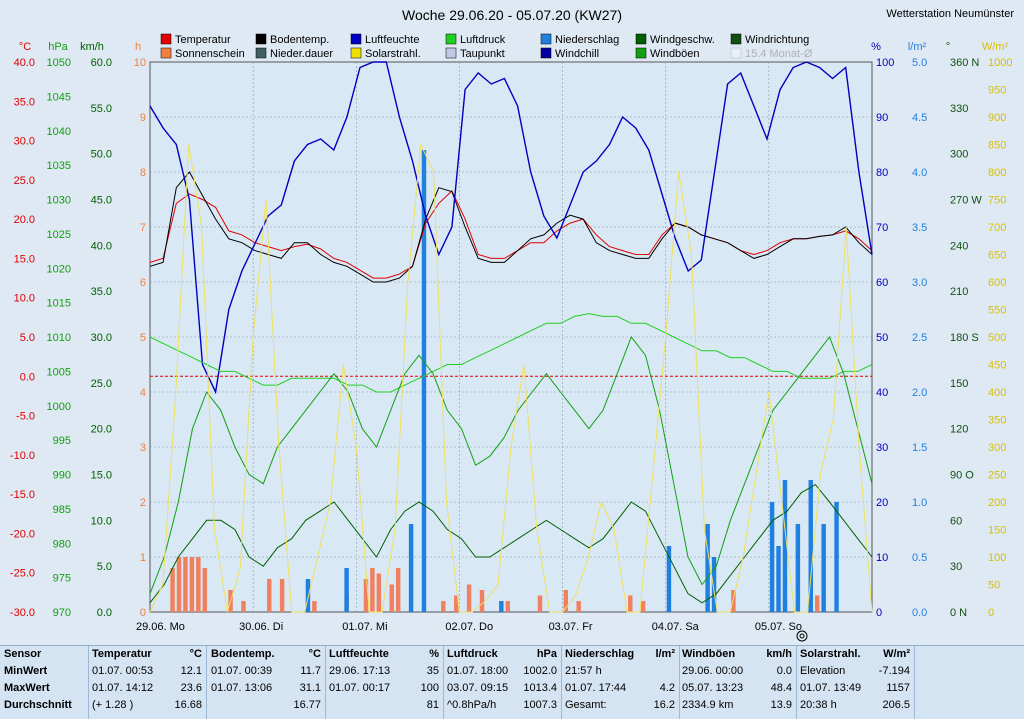  I want to click on tick-temp: -15.0, so click(22, 495).